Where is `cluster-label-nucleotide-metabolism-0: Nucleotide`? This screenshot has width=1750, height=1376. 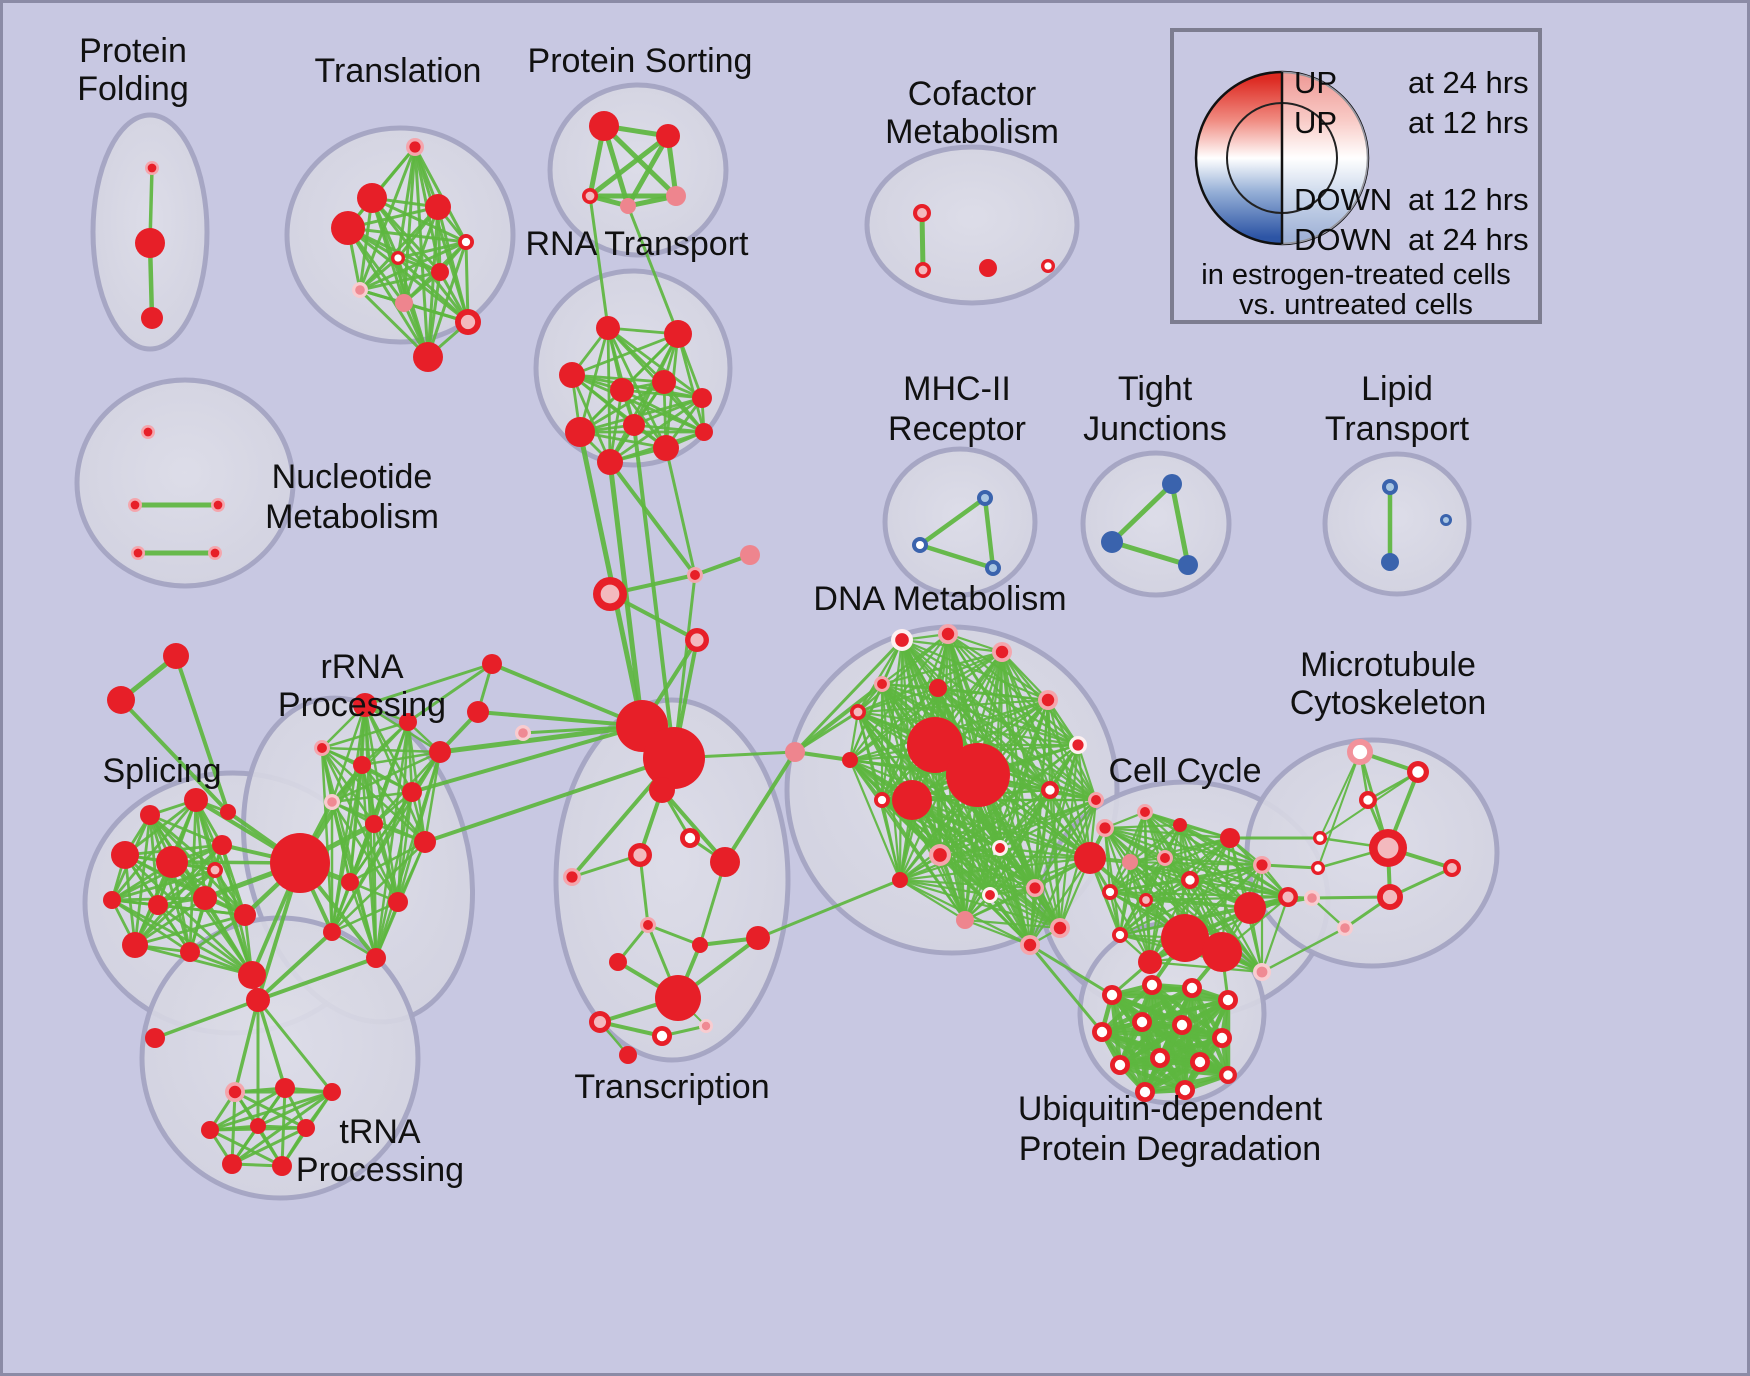 cluster-label-nucleotide-metabolism-0: Nucleotide is located at coordinates (352, 477).